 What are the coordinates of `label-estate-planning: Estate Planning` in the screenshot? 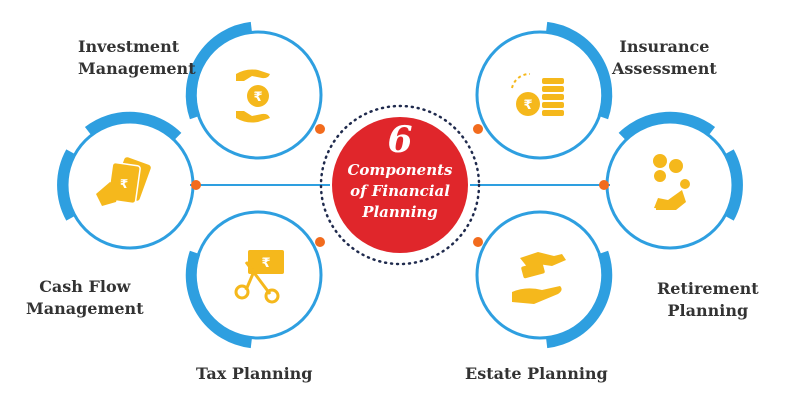 It's located at (536, 373).